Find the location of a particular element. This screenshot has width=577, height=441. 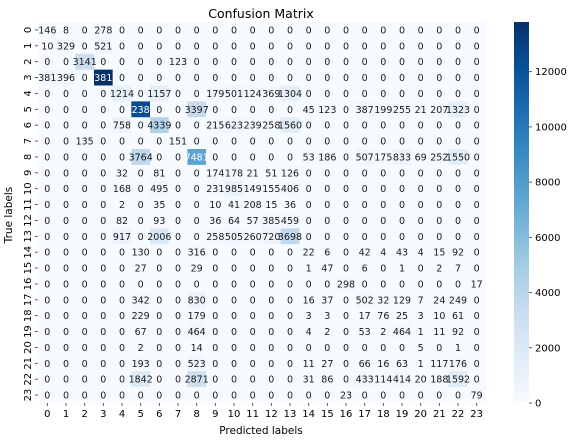

cell-value-label: 23 is located at coordinates (346, 396).